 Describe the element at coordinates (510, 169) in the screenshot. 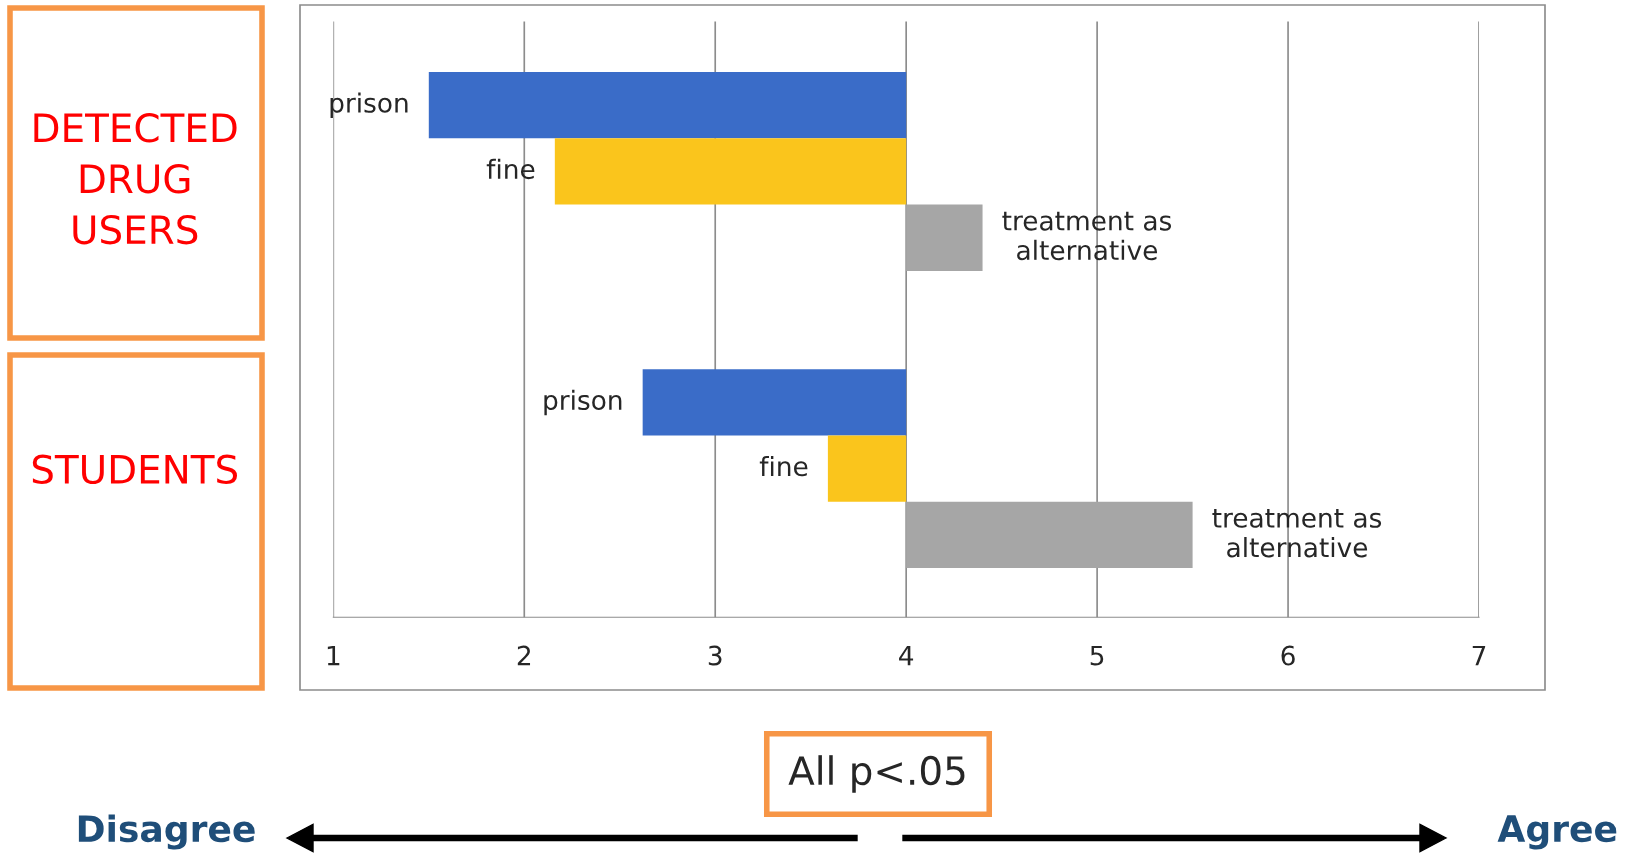

I see `series-label: fine` at that location.